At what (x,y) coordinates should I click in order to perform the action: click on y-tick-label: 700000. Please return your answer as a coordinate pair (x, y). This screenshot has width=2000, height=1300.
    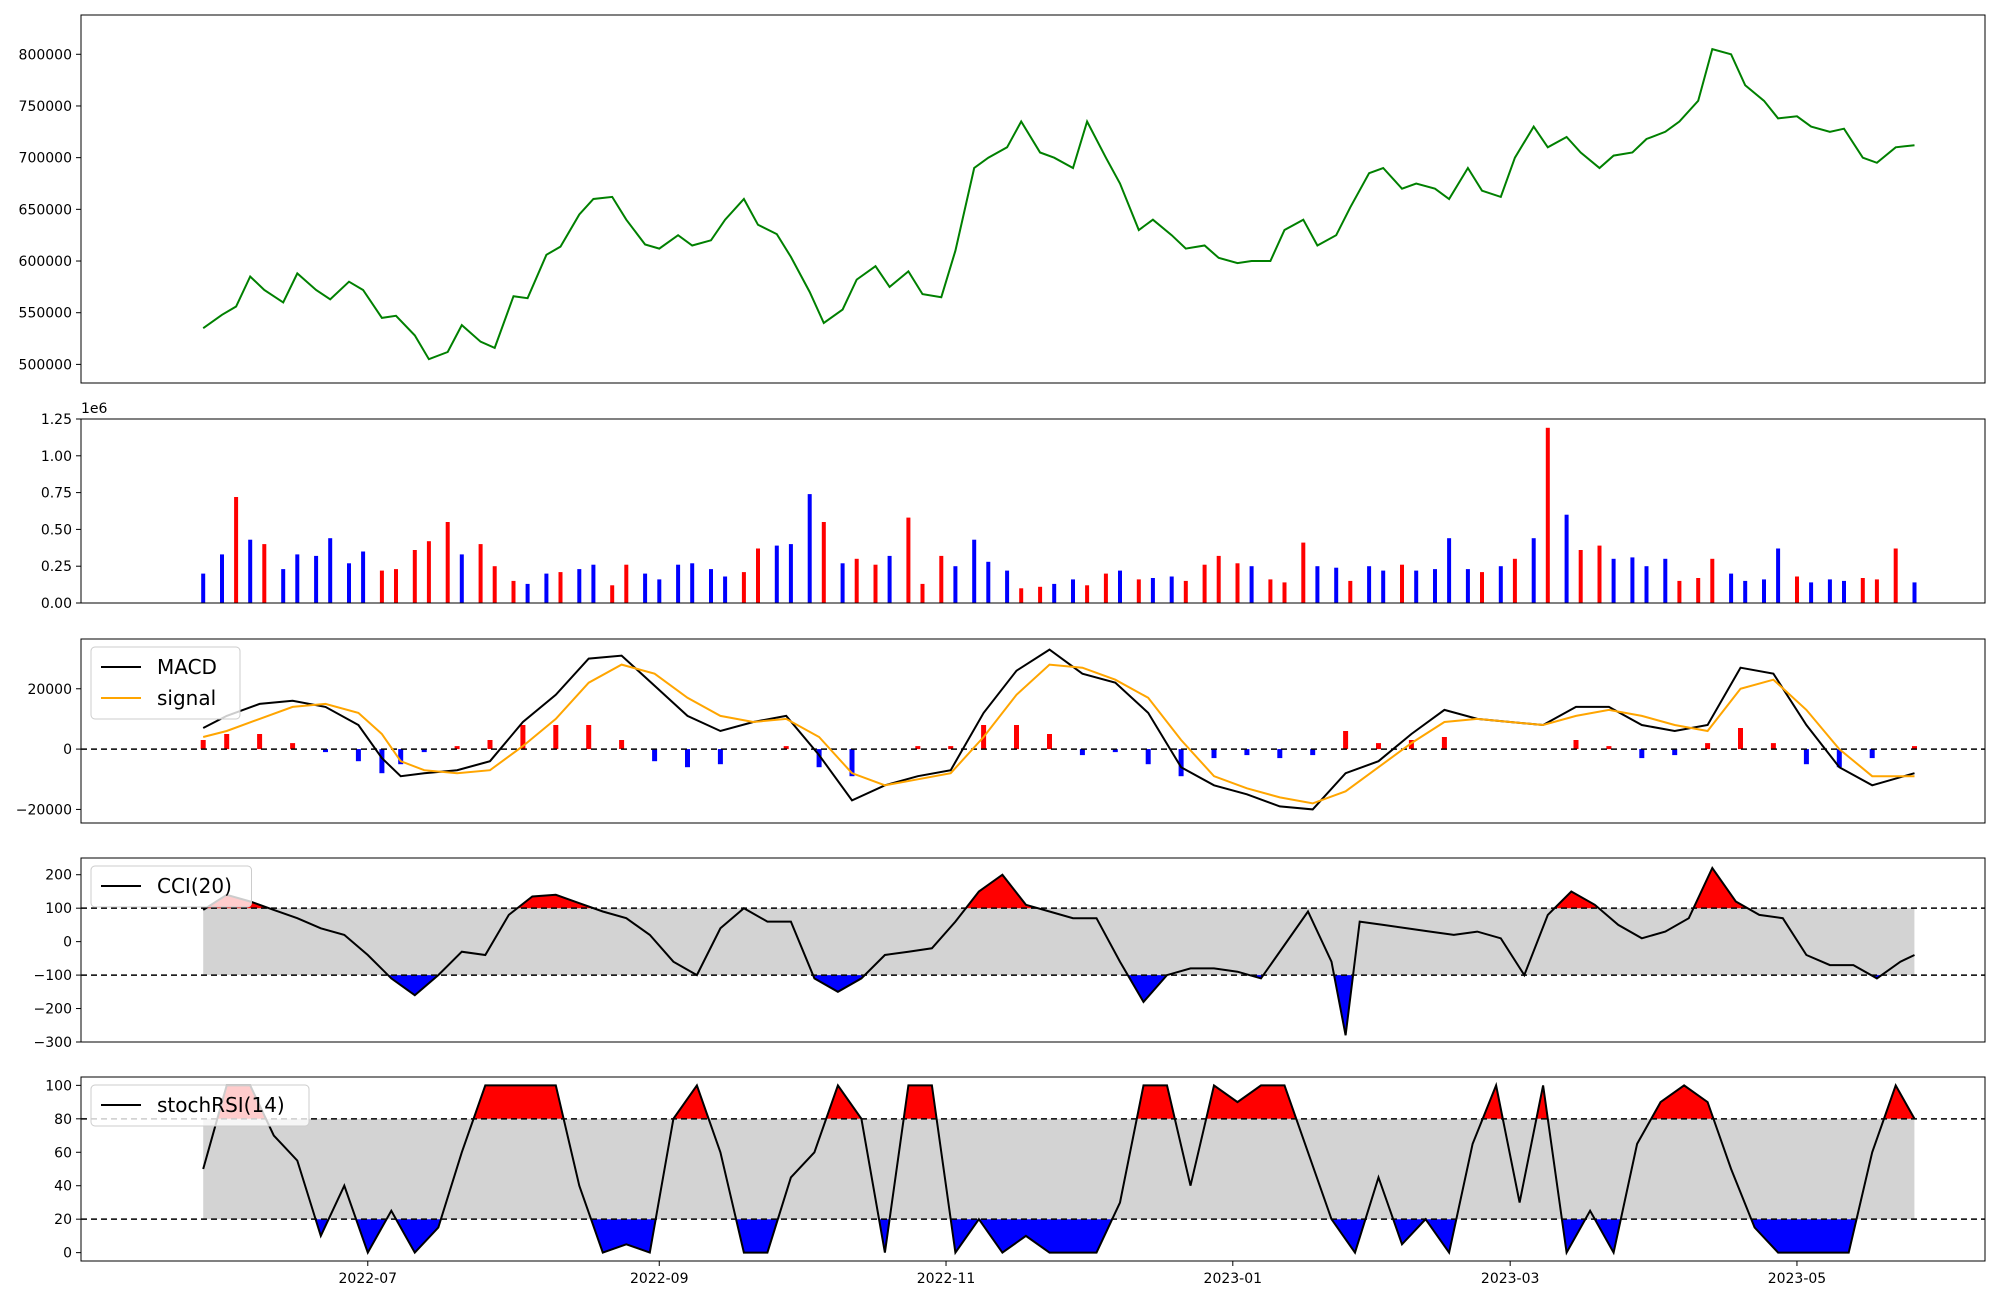
    Looking at the image, I should click on (45, 159).